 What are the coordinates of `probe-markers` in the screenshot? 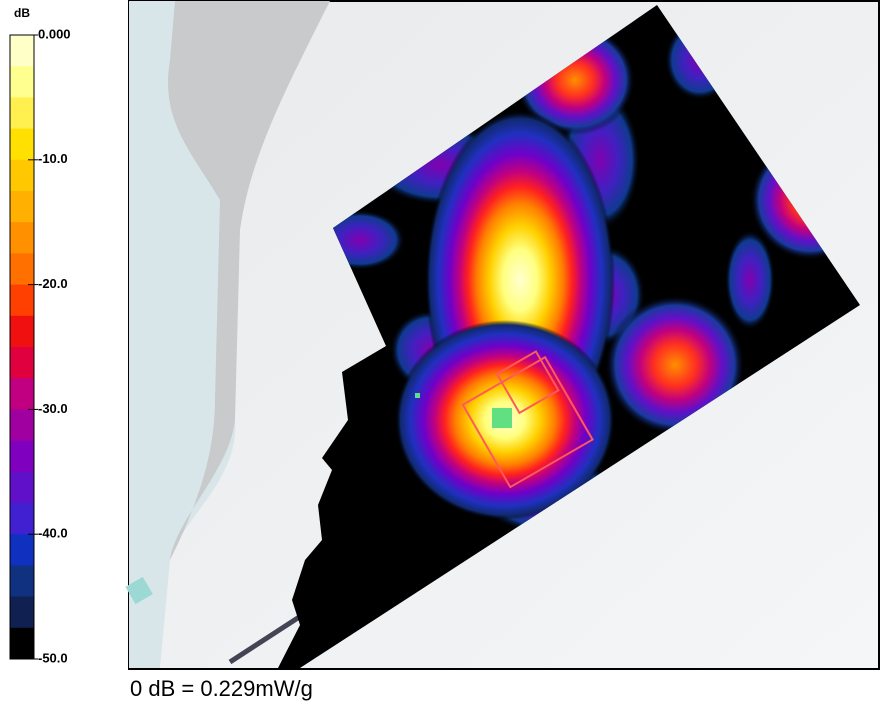 It's located at (527, 419).